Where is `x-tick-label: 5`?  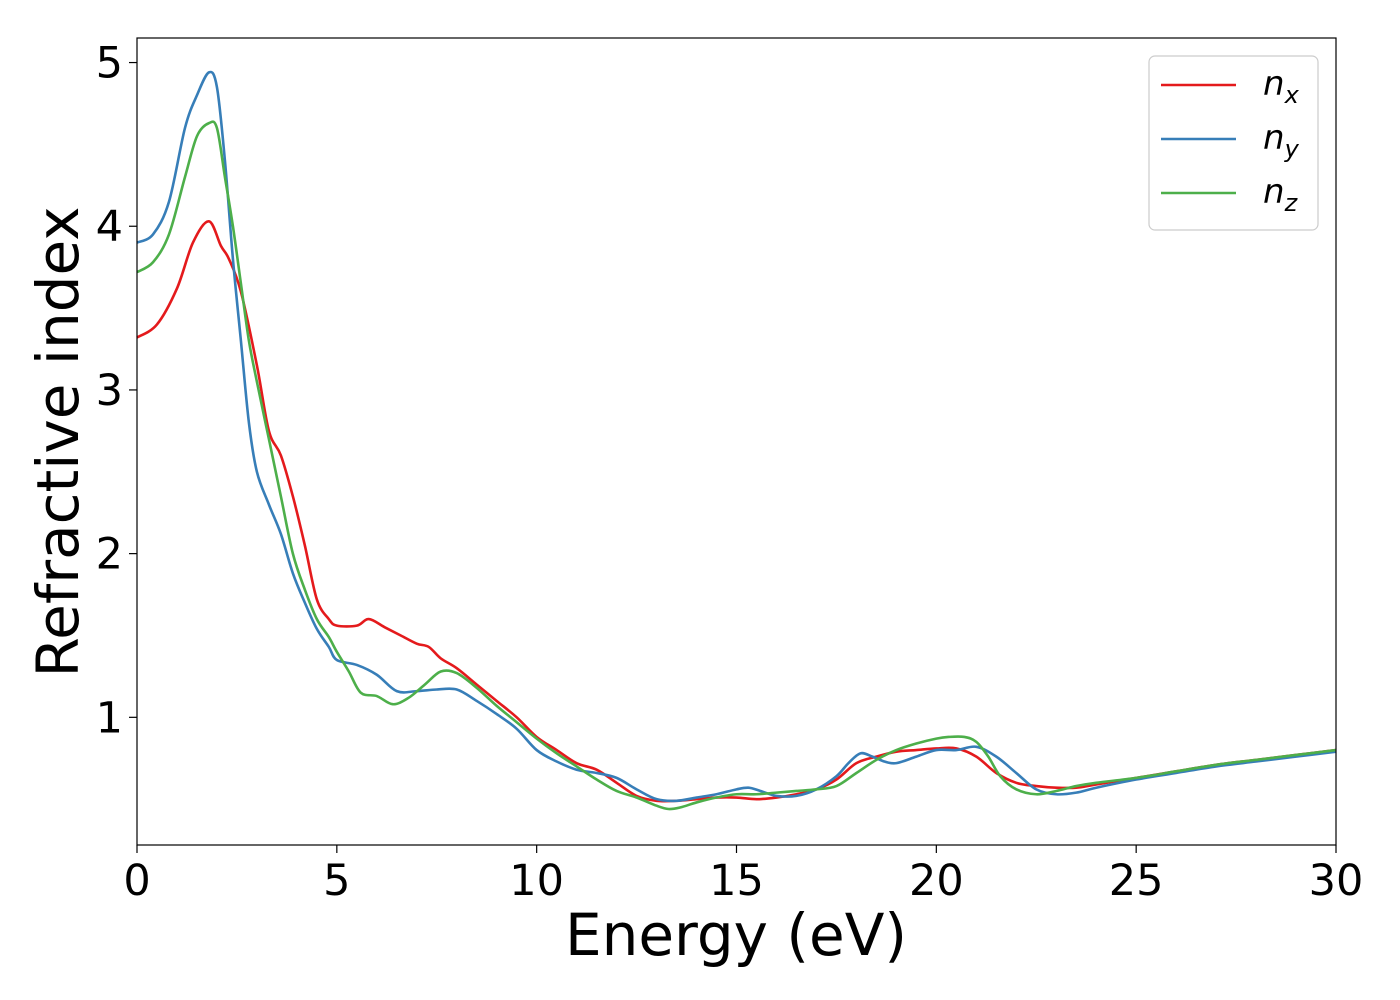
x-tick-label: 5 is located at coordinates (336, 881).